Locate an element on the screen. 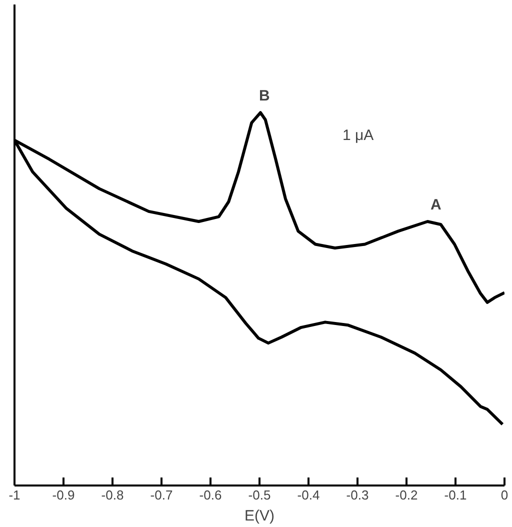 The height and width of the screenshot is (527, 512). x-tick-label: 0 is located at coordinates (504, 495).